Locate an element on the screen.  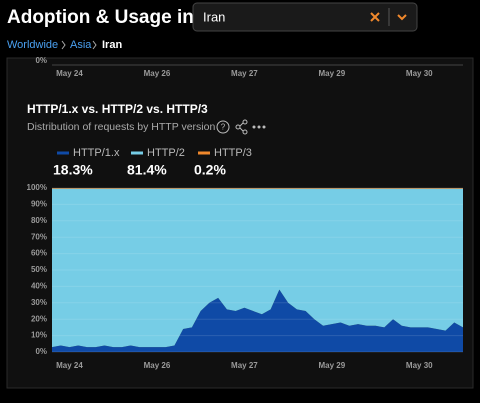
y-tick-label: 50% is located at coordinates (39, 269).